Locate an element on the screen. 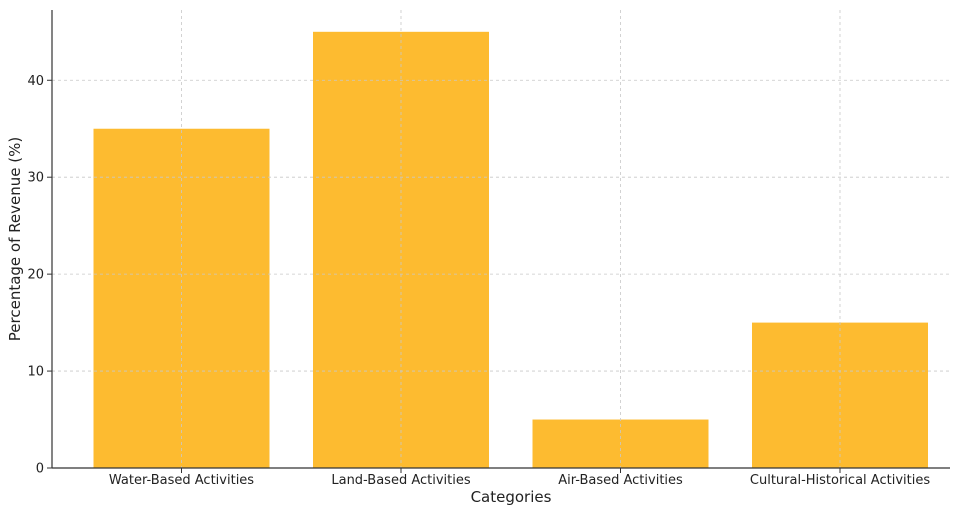 This screenshot has height=506, width=958. x-tick-label: Cultural-Historical Activities is located at coordinates (840, 480).